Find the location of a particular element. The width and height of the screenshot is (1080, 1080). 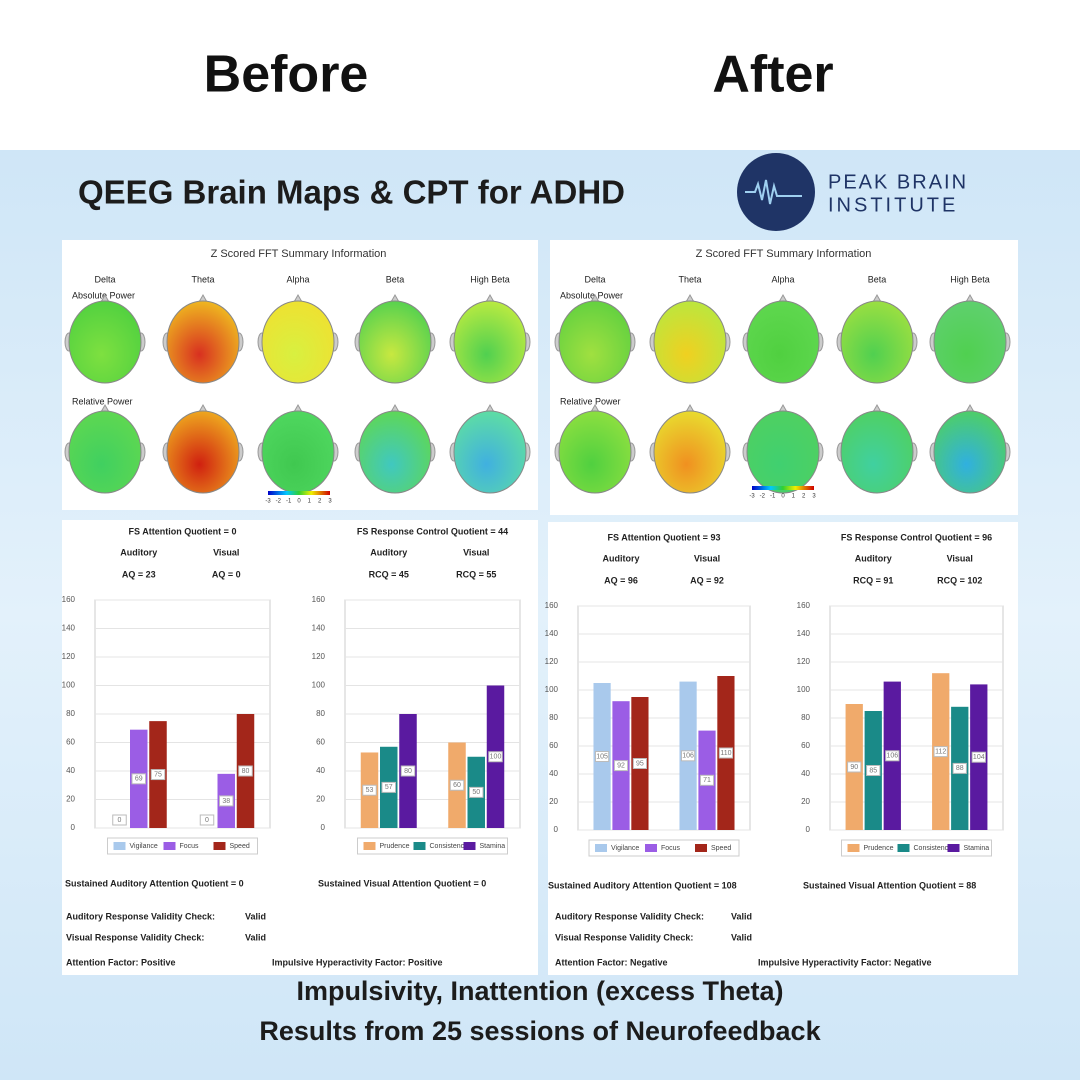

y-tick-label: 40 is located at coordinates (805, 773).